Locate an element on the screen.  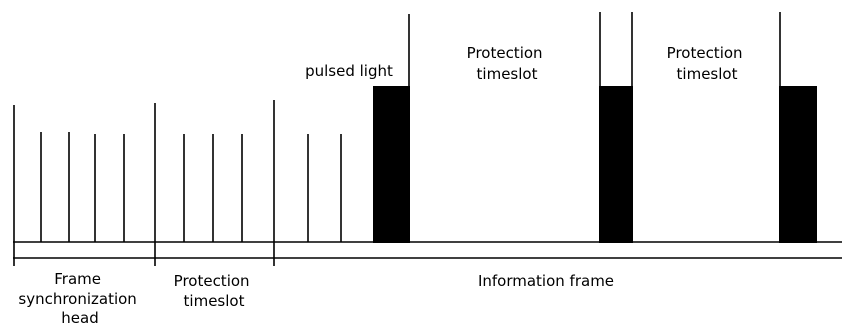
protection-timeslot-label-top-2: Protection timeslot is located at coordinates (707, 63).